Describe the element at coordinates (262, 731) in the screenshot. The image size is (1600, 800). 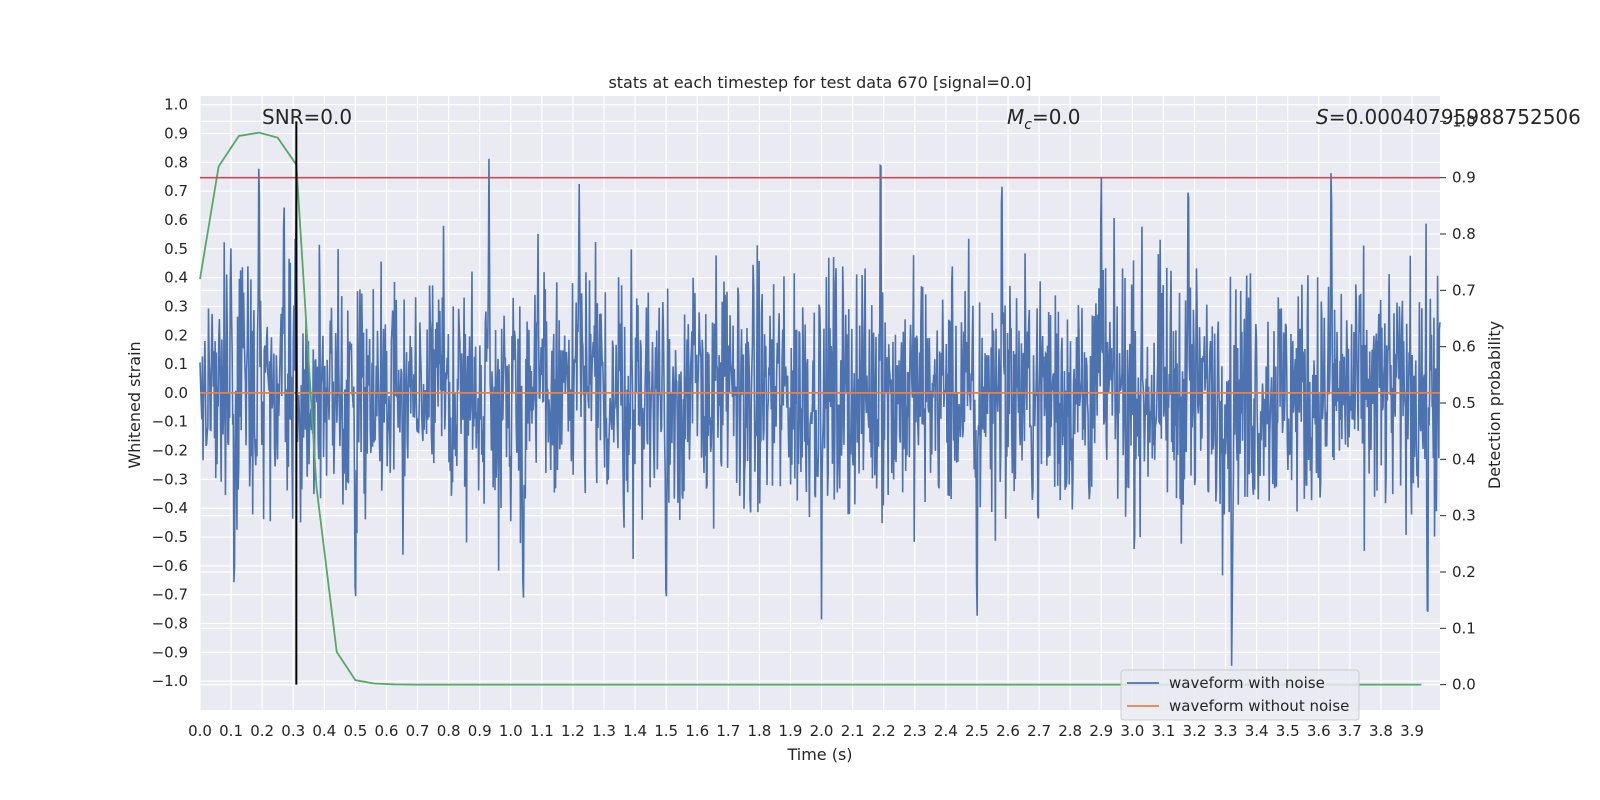
I see `x-tick-label: 0.2` at that location.